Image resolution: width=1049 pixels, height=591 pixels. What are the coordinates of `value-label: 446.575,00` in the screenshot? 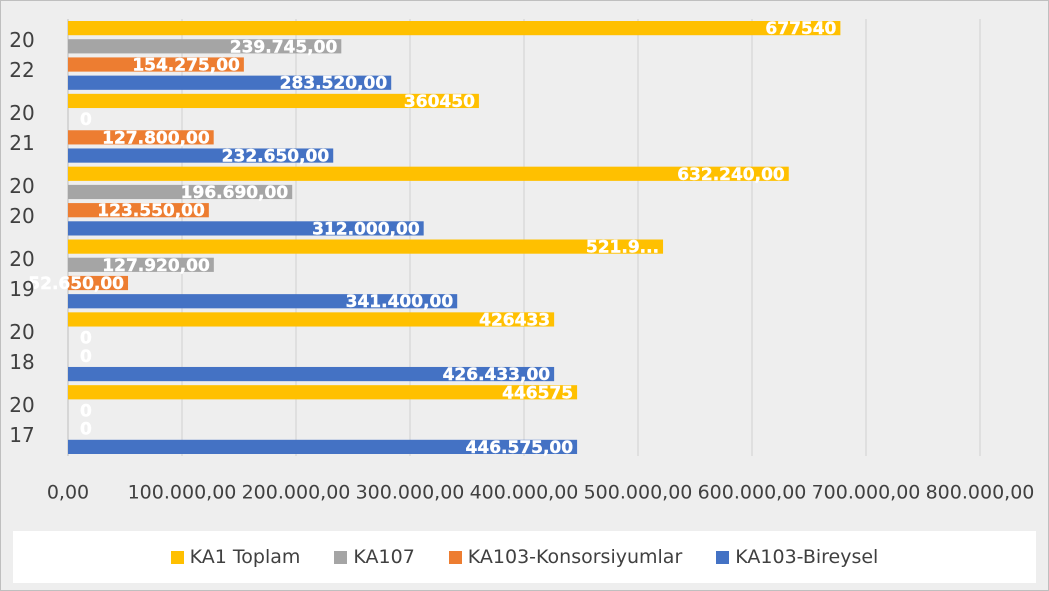 It's located at (520, 448).